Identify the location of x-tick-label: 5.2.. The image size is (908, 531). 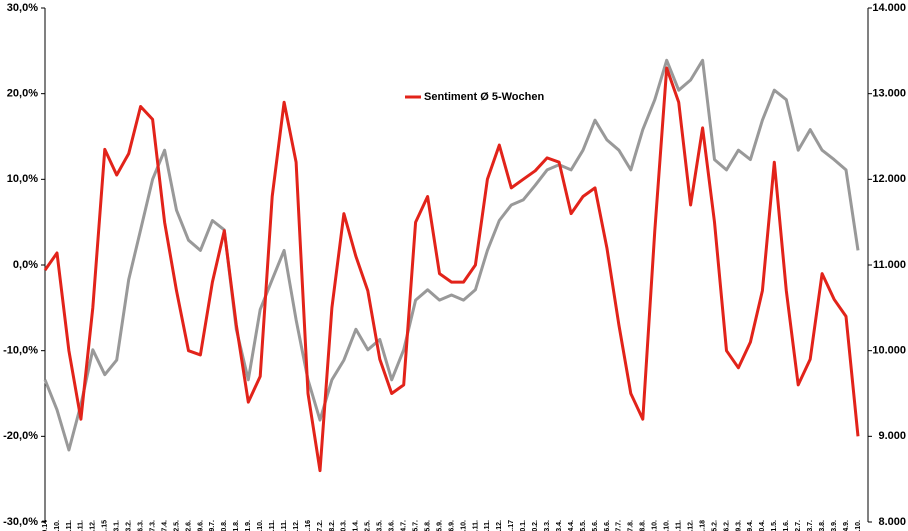
(714, 525).